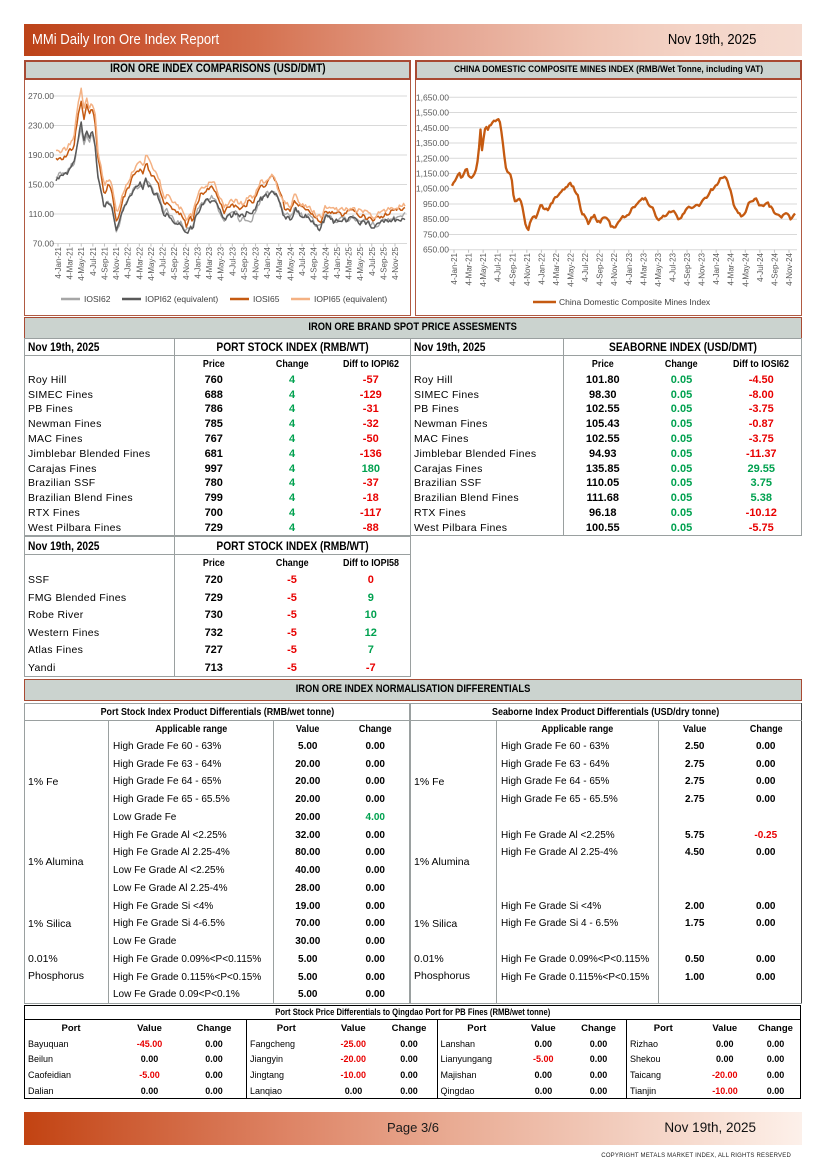 This screenshot has width=828, height=1170. I want to click on svg-text: 950.00, so click(436, 204).